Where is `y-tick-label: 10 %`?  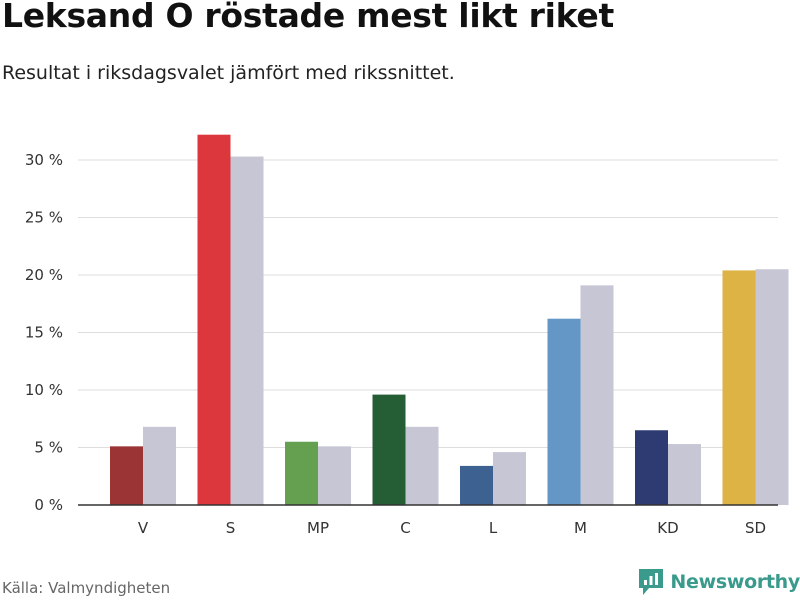
y-tick-label: 10 % is located at coordinates (44, 390).